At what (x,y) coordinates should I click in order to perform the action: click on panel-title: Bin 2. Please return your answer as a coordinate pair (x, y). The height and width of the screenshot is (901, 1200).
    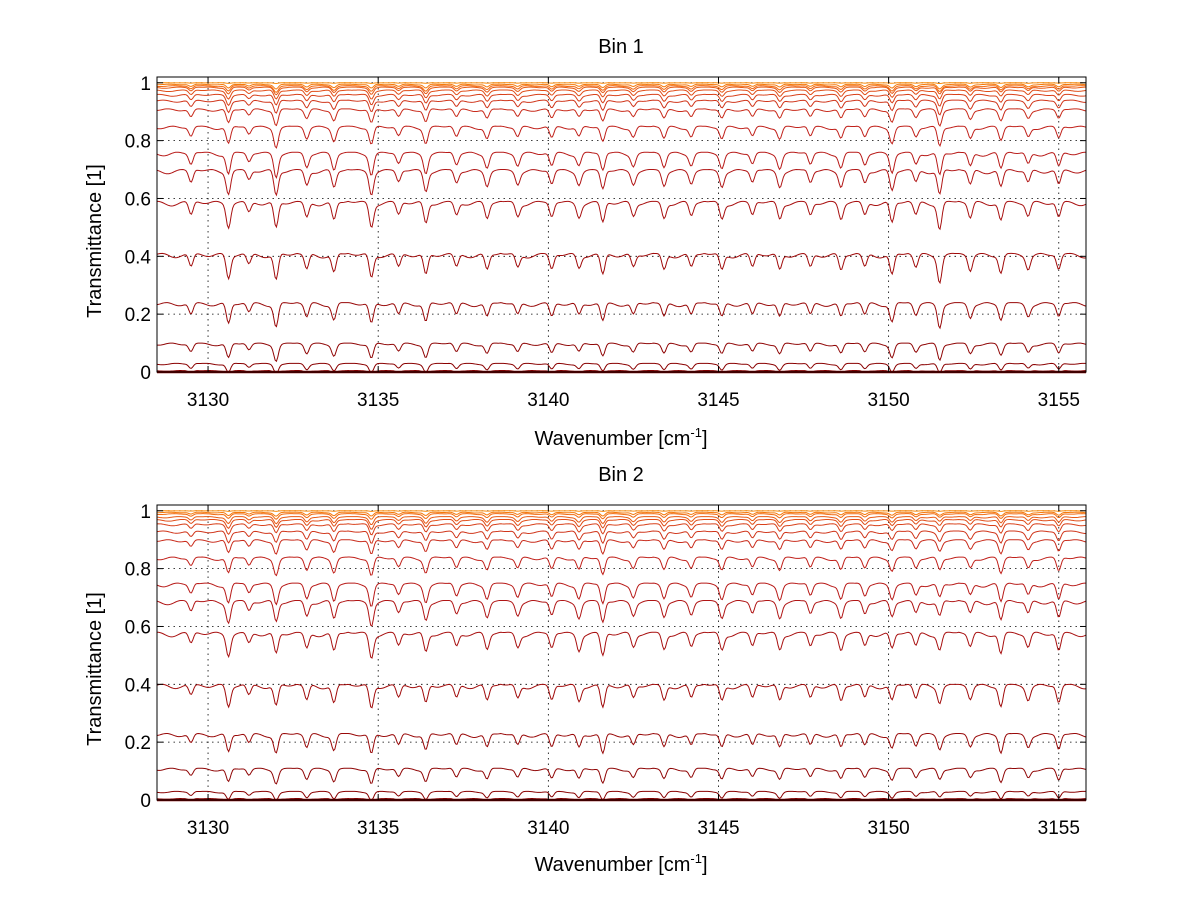
    Looking at the image, I should click on (621, 475).